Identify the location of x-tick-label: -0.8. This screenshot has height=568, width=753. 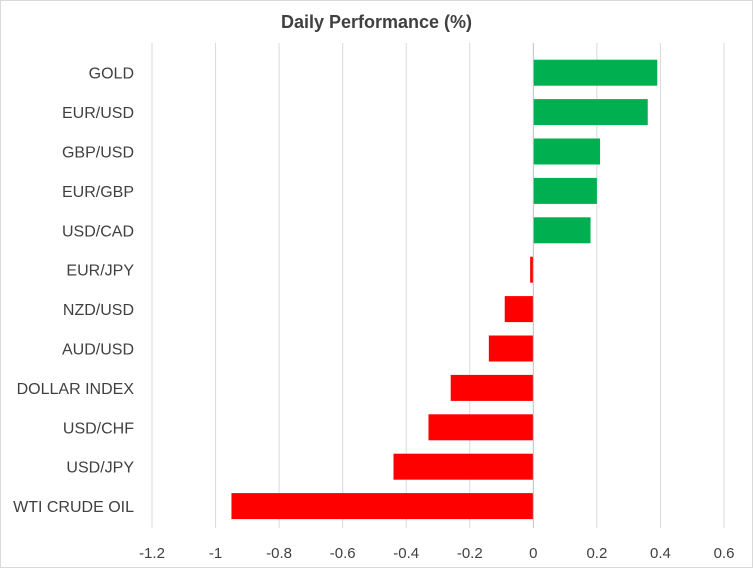
(279, 553).